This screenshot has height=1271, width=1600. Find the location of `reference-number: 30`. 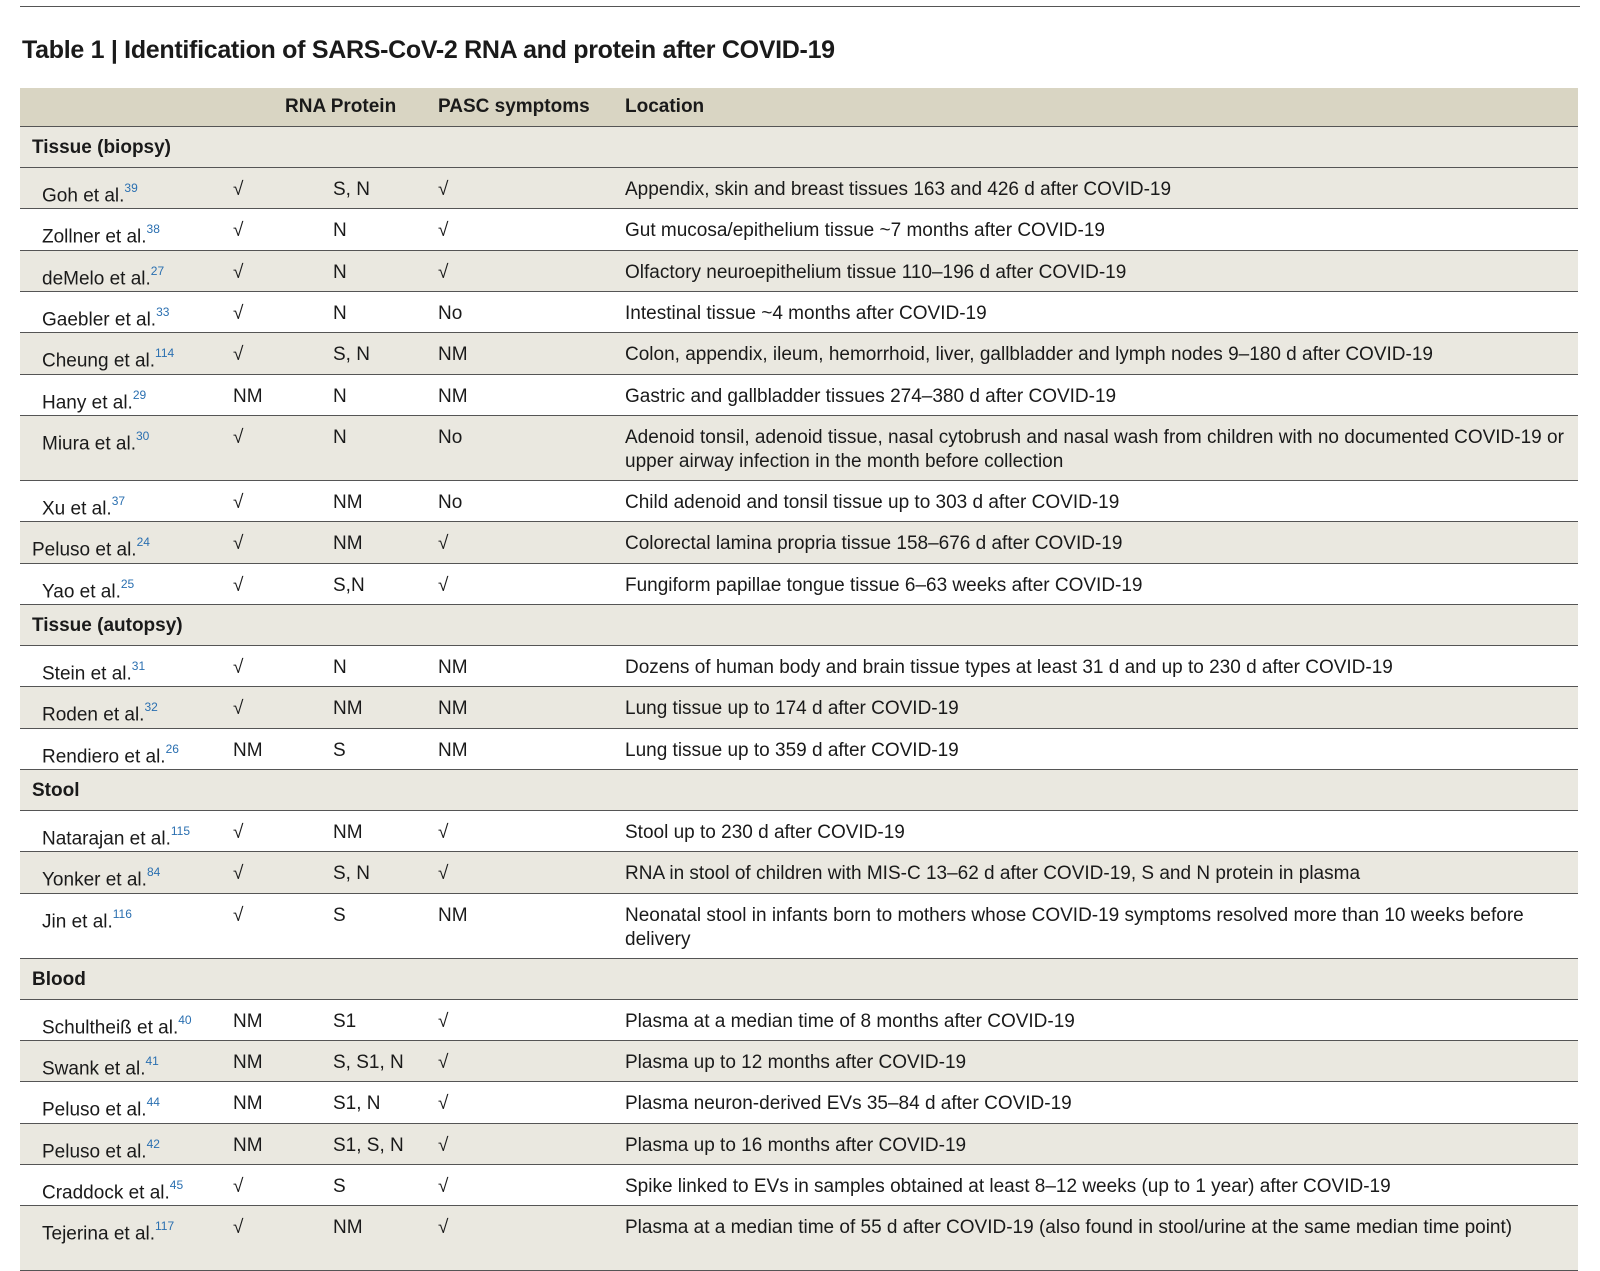

reference-number: 30 is located at coordinates (142, 435).